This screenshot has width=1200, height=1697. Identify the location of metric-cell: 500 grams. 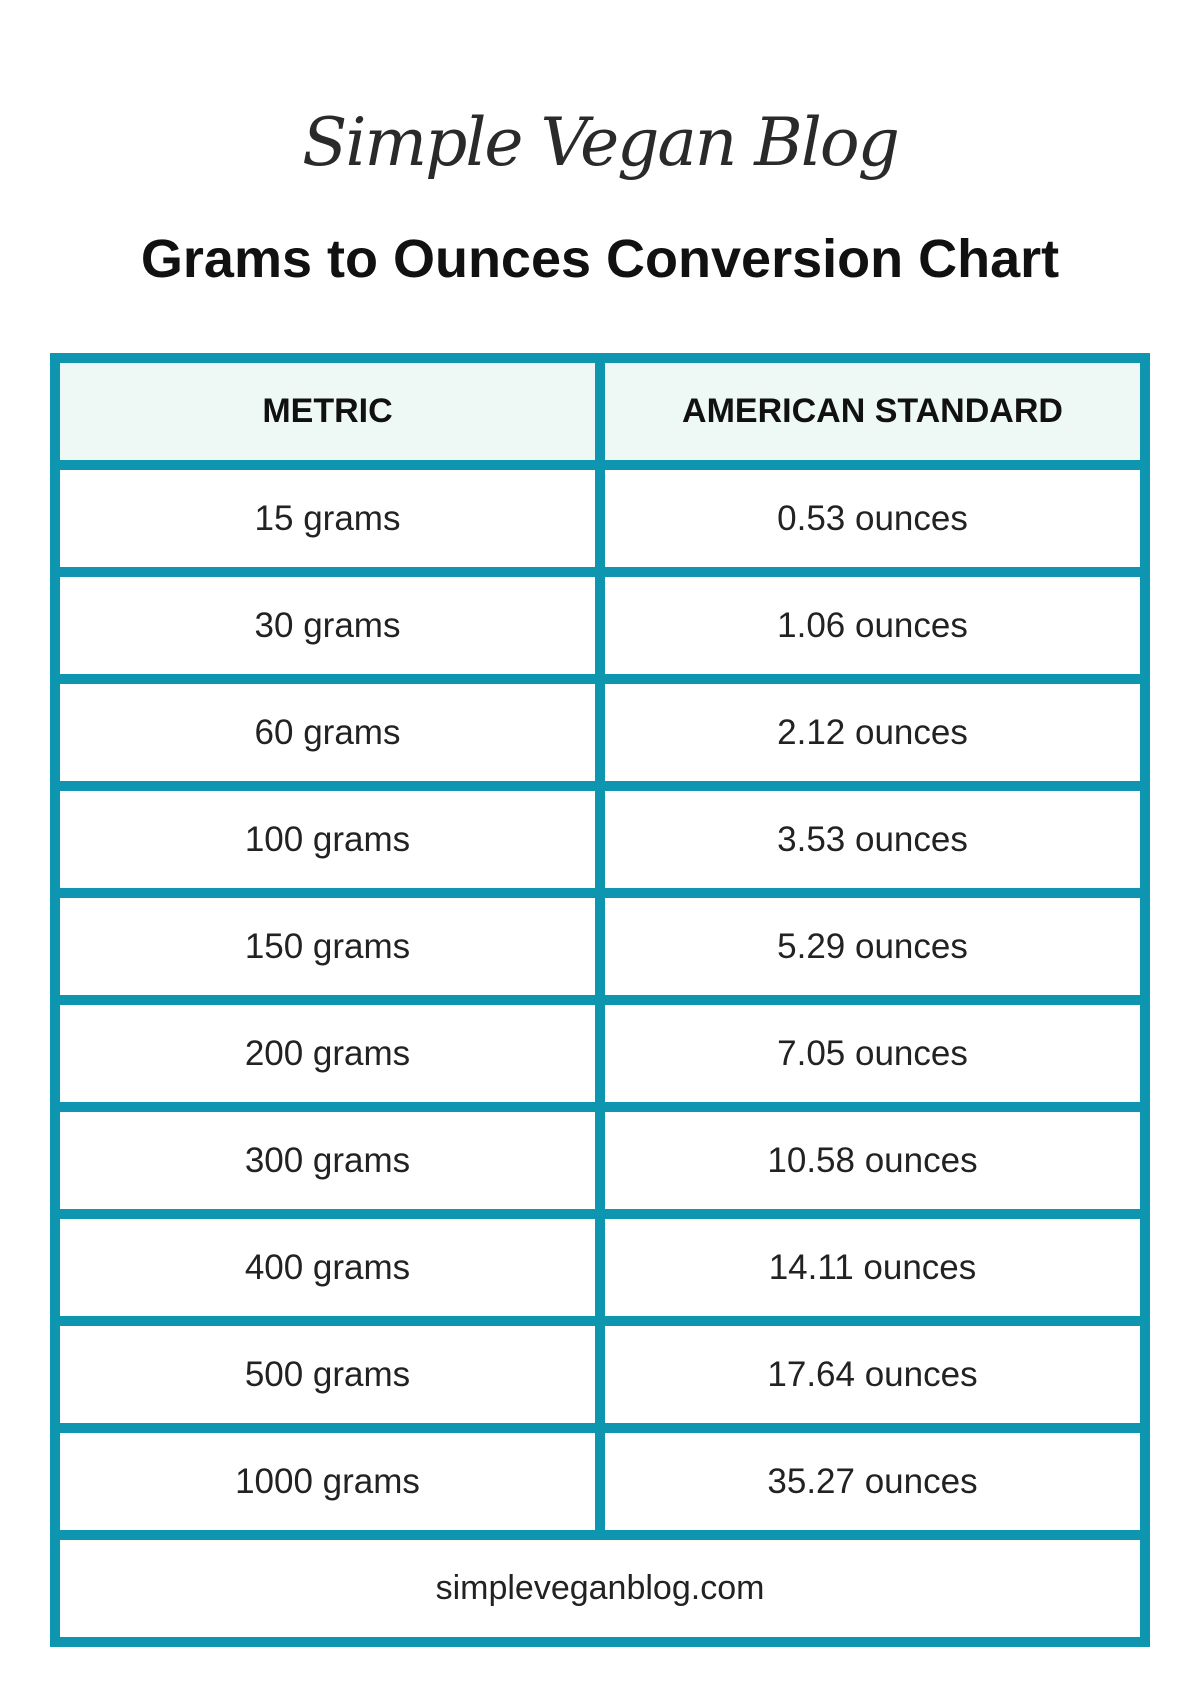
(327, 1374).